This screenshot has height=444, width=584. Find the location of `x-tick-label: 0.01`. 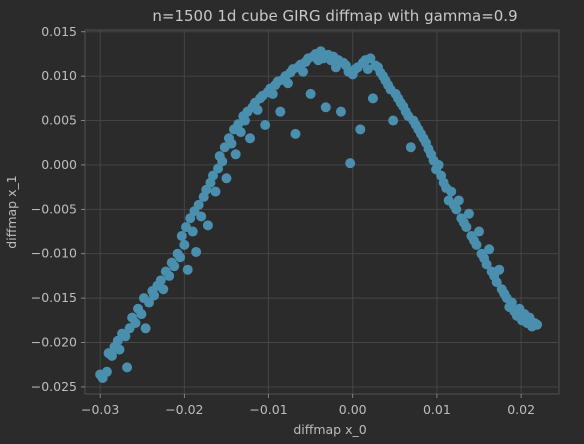

x-tick-label: 0.01 is located at coordinates (437, 409).